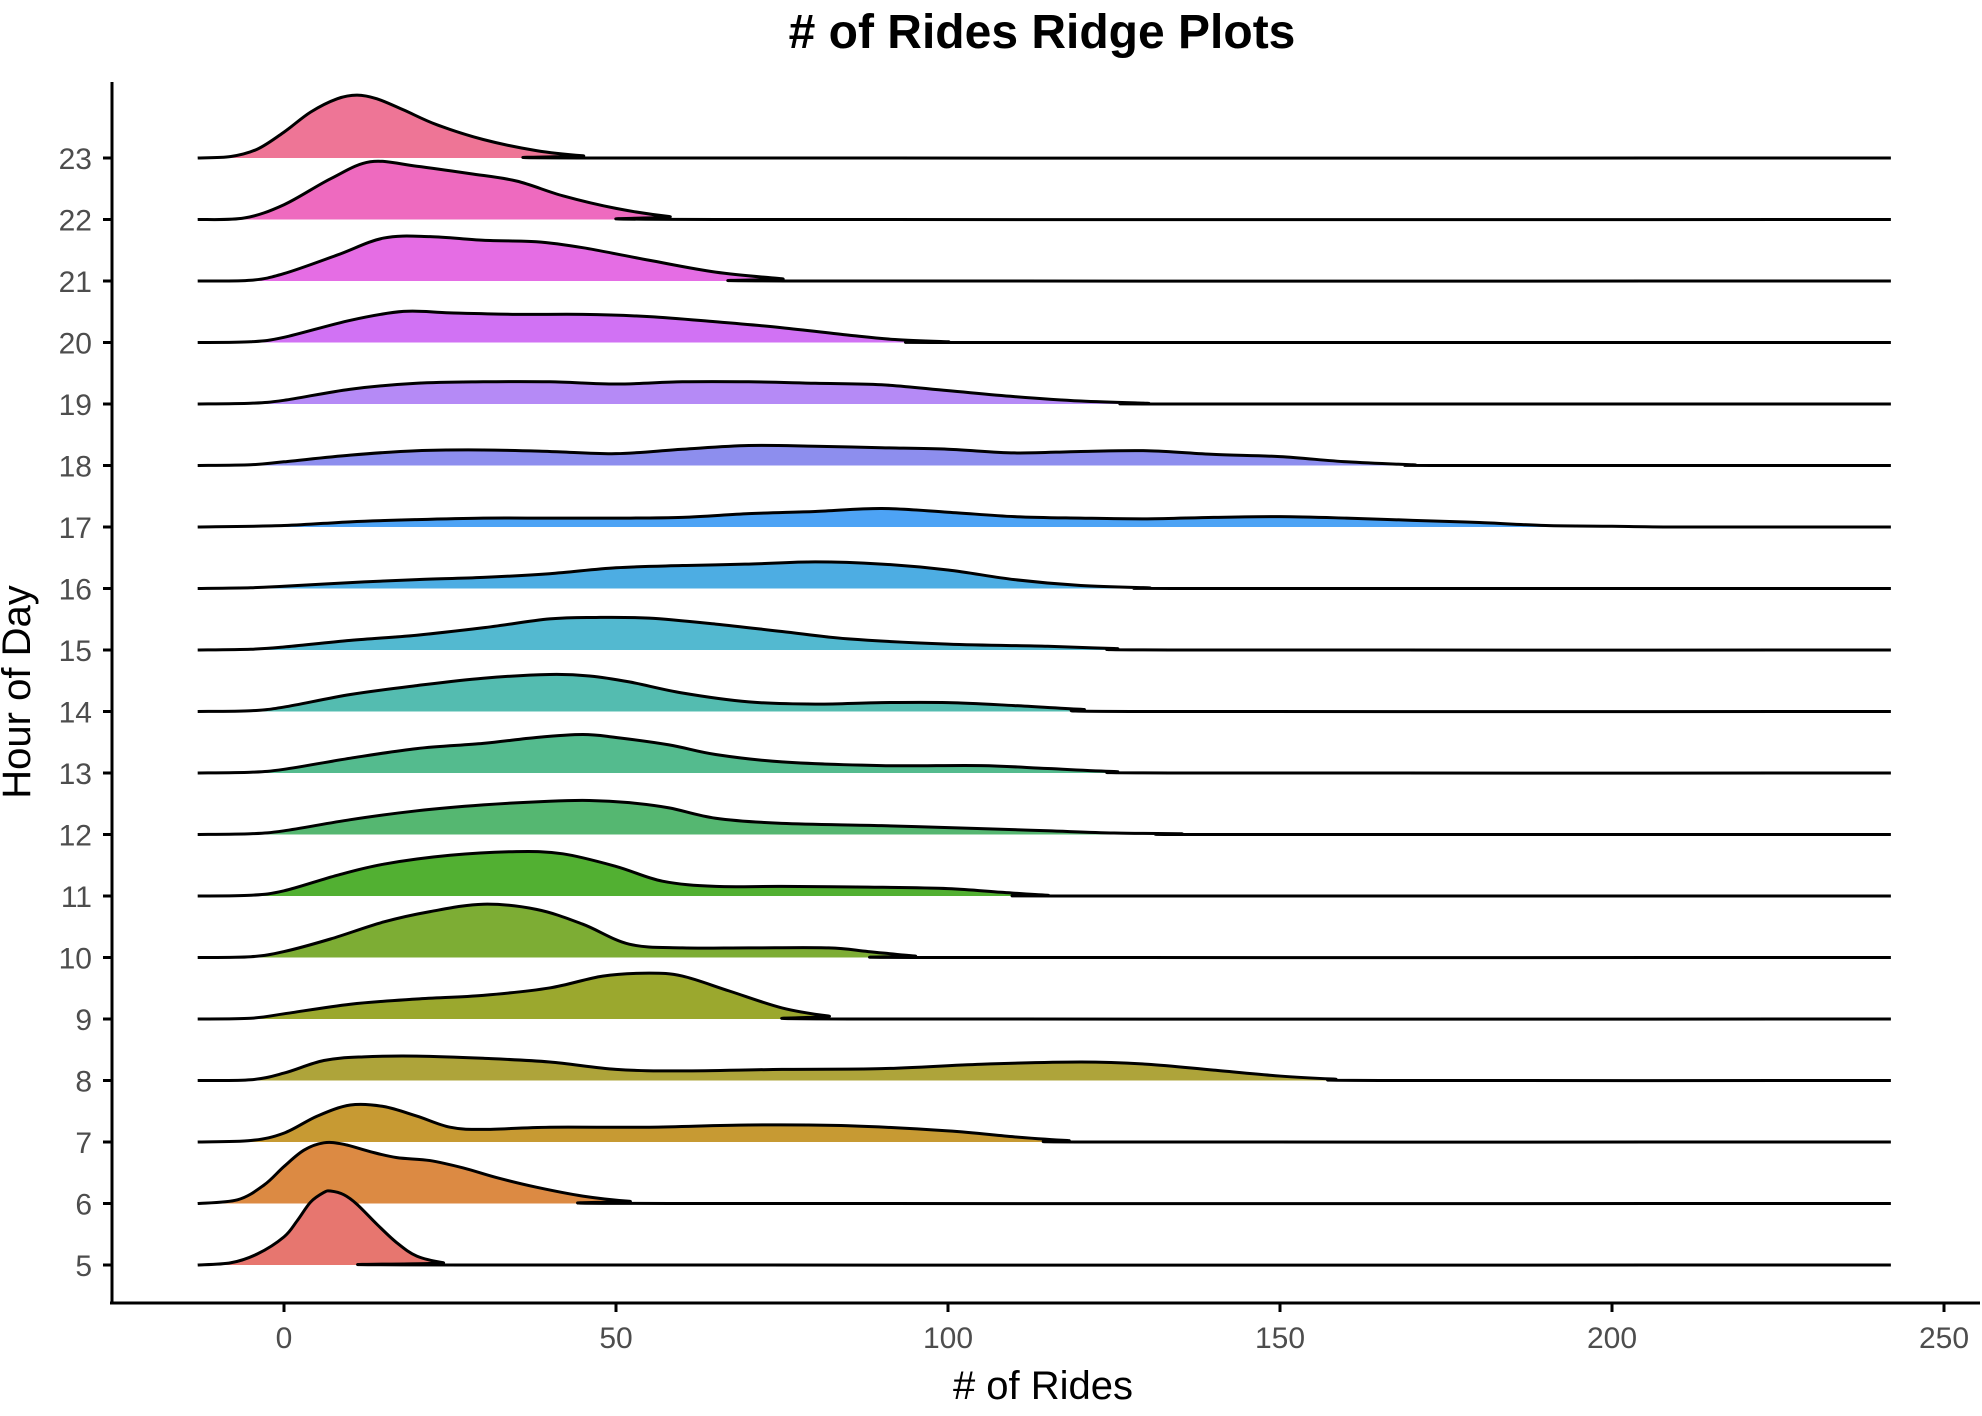  Describe the element at coordinates (75, 836) in the screenshot. I see `y-tick-label-12: 12` at that location.